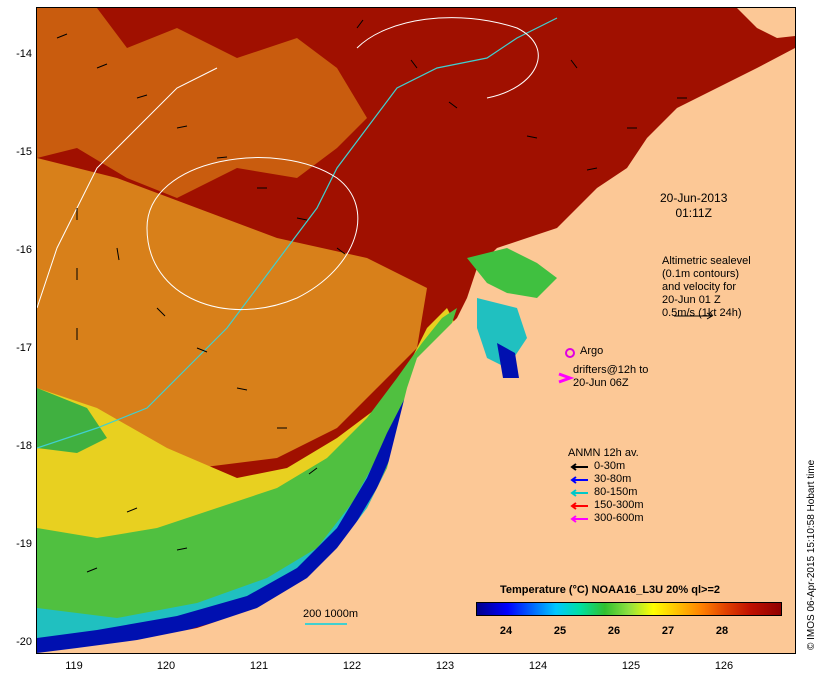 This screenshot has height=680, width=820. I want to click on lon-tick-label: 119, so click(74, 666).